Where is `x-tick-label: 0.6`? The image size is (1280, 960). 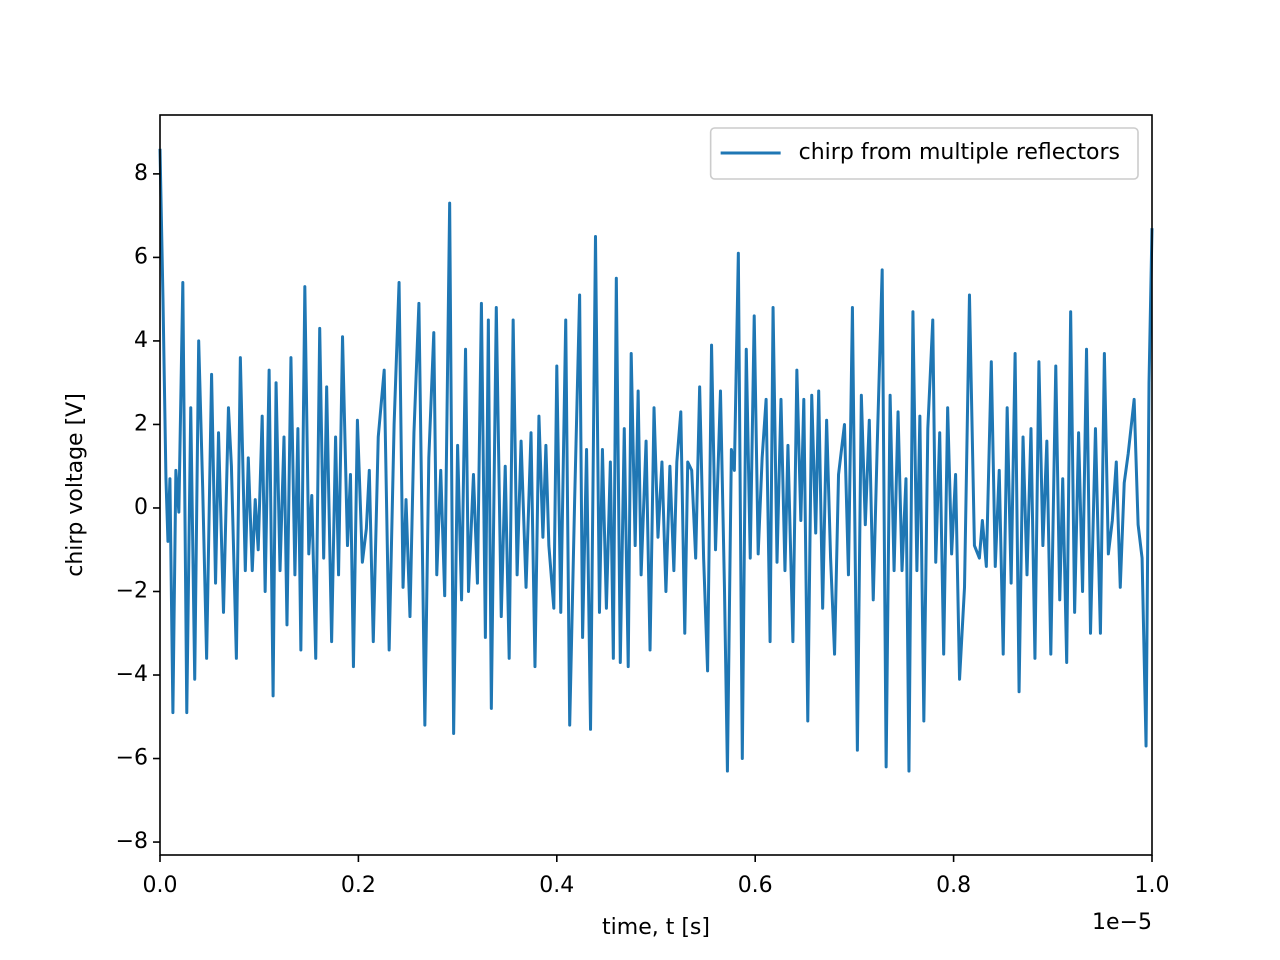
x-tick-label: 0.6 is located at coordinates (755, 885).